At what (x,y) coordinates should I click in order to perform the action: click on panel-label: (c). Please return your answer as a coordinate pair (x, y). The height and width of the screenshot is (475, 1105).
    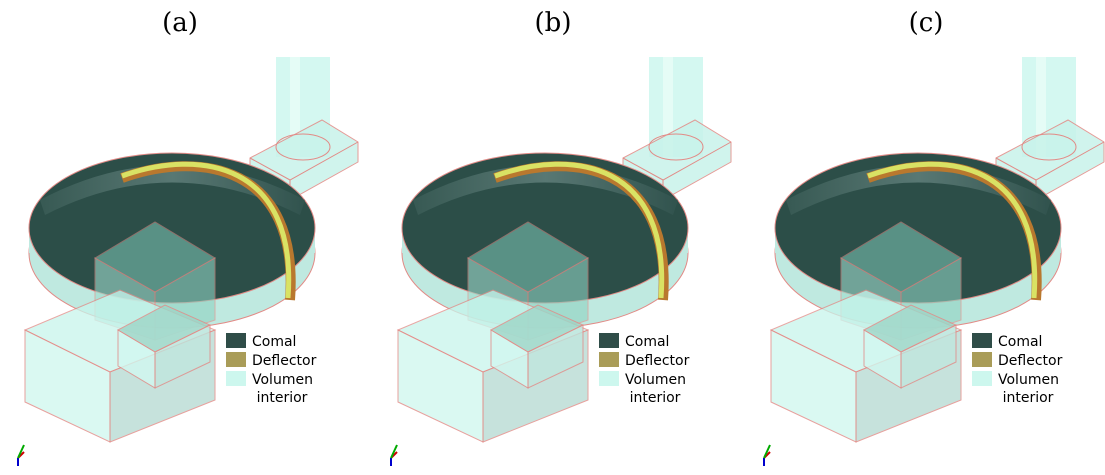
    Looking at the image, I should click on (926, 23).